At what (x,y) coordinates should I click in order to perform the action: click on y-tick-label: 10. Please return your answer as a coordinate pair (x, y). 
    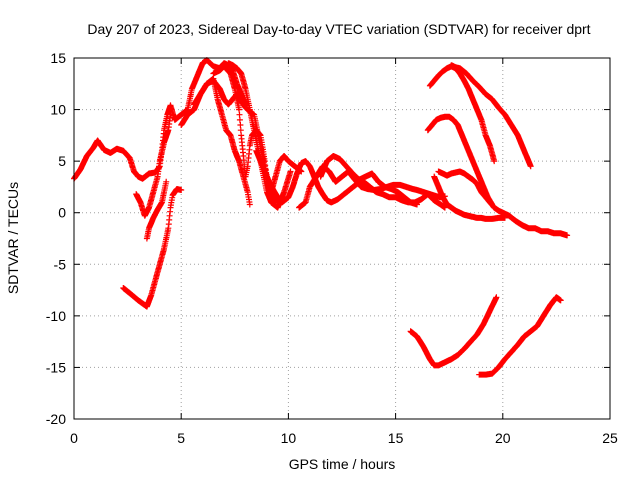
    Looking at the image, I should click on (58, 110).